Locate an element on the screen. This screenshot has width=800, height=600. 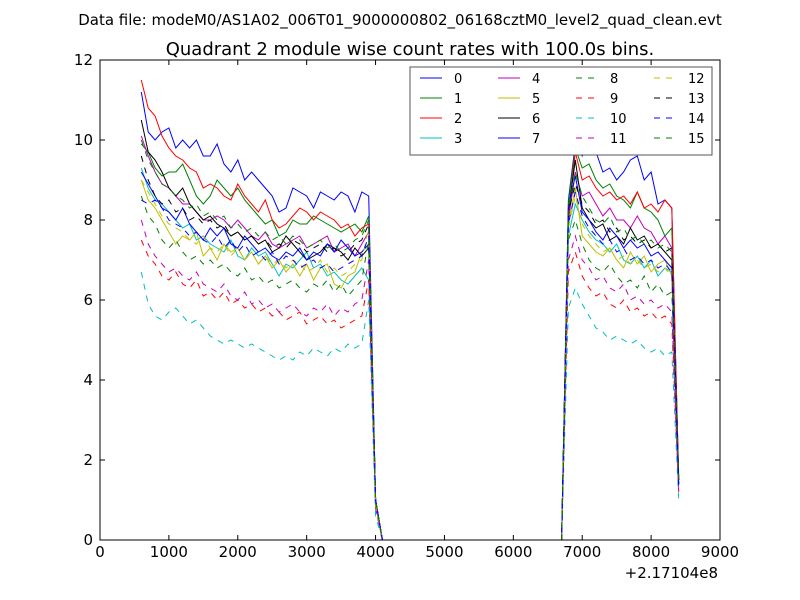
legend-label-3: 3 is located at coordinates (458, 139).